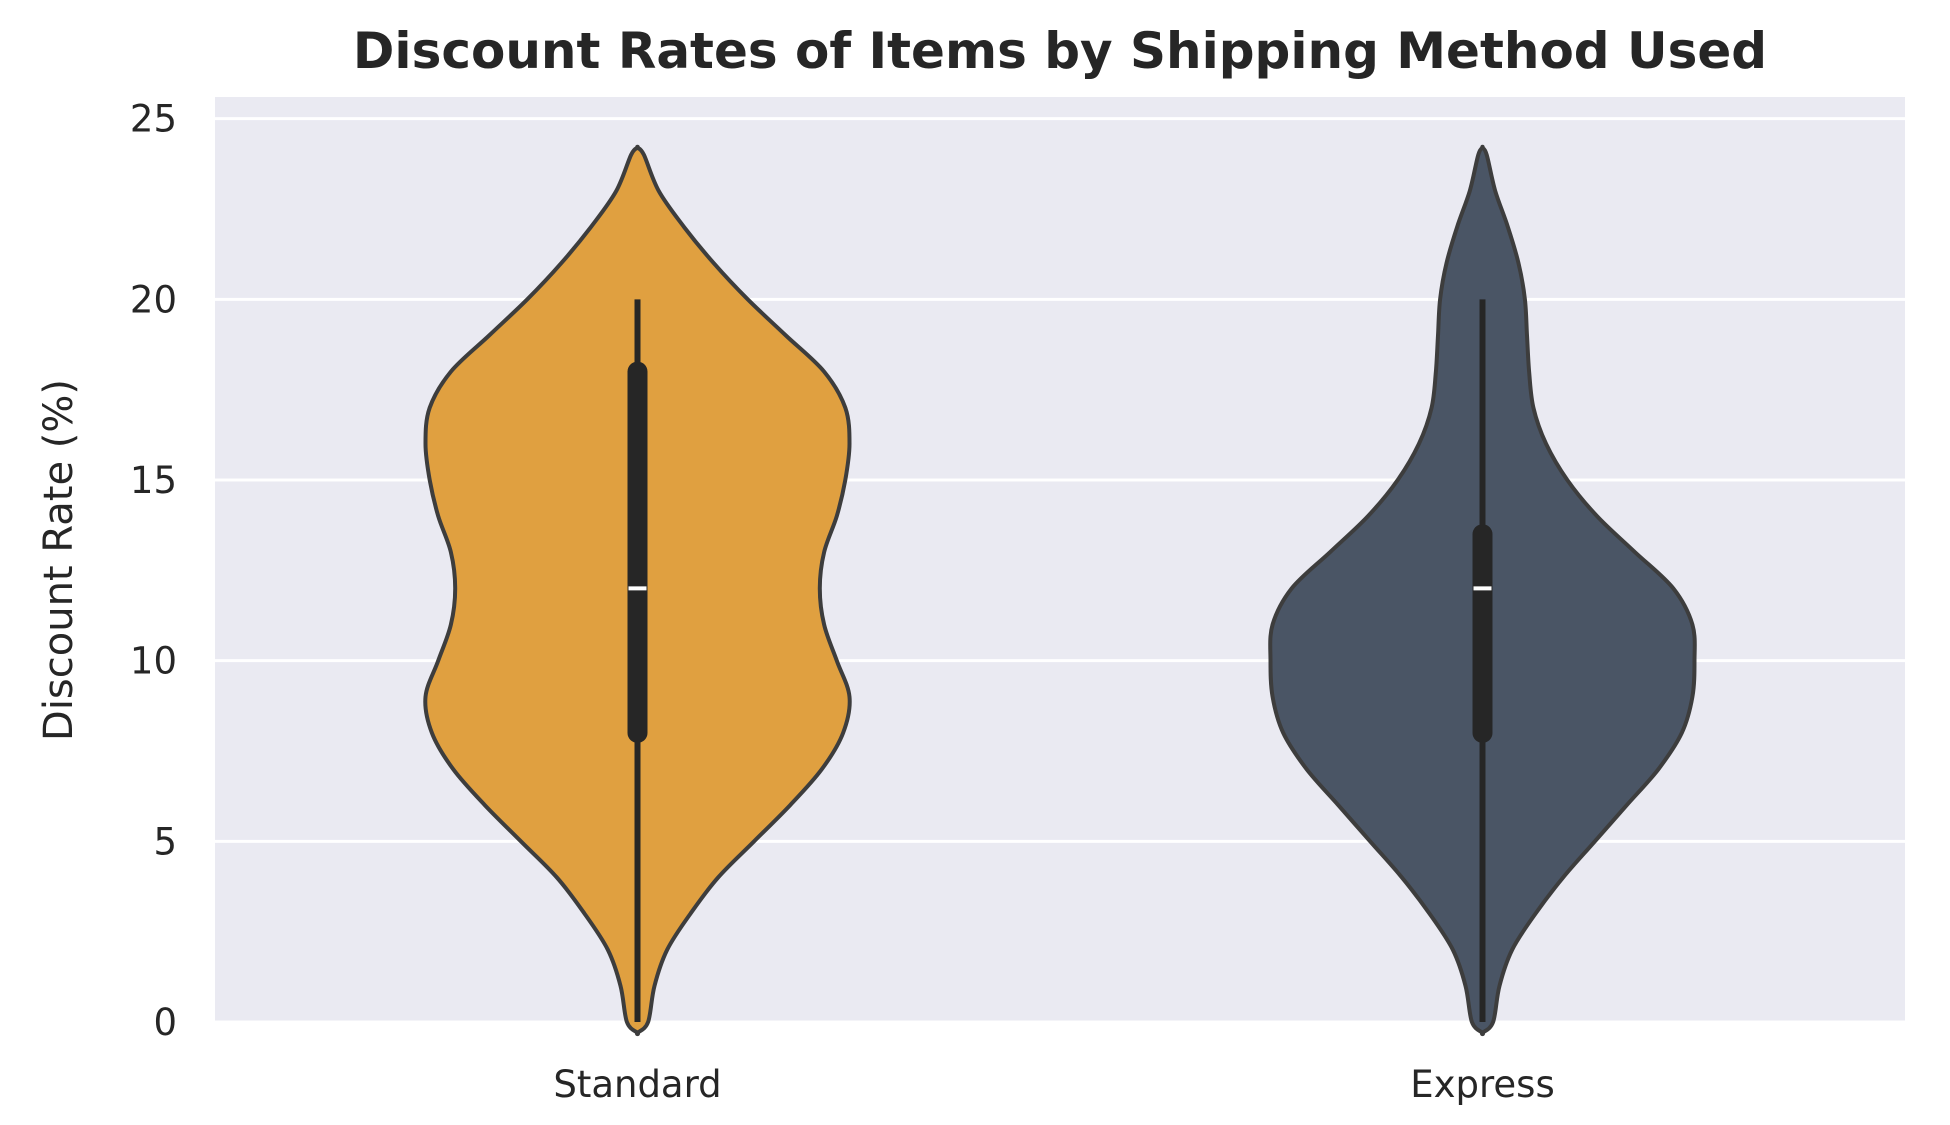  Describe the element at coordinates (1482, 1084) in the screenshot. I see `x-tick-label: Express` at that location.